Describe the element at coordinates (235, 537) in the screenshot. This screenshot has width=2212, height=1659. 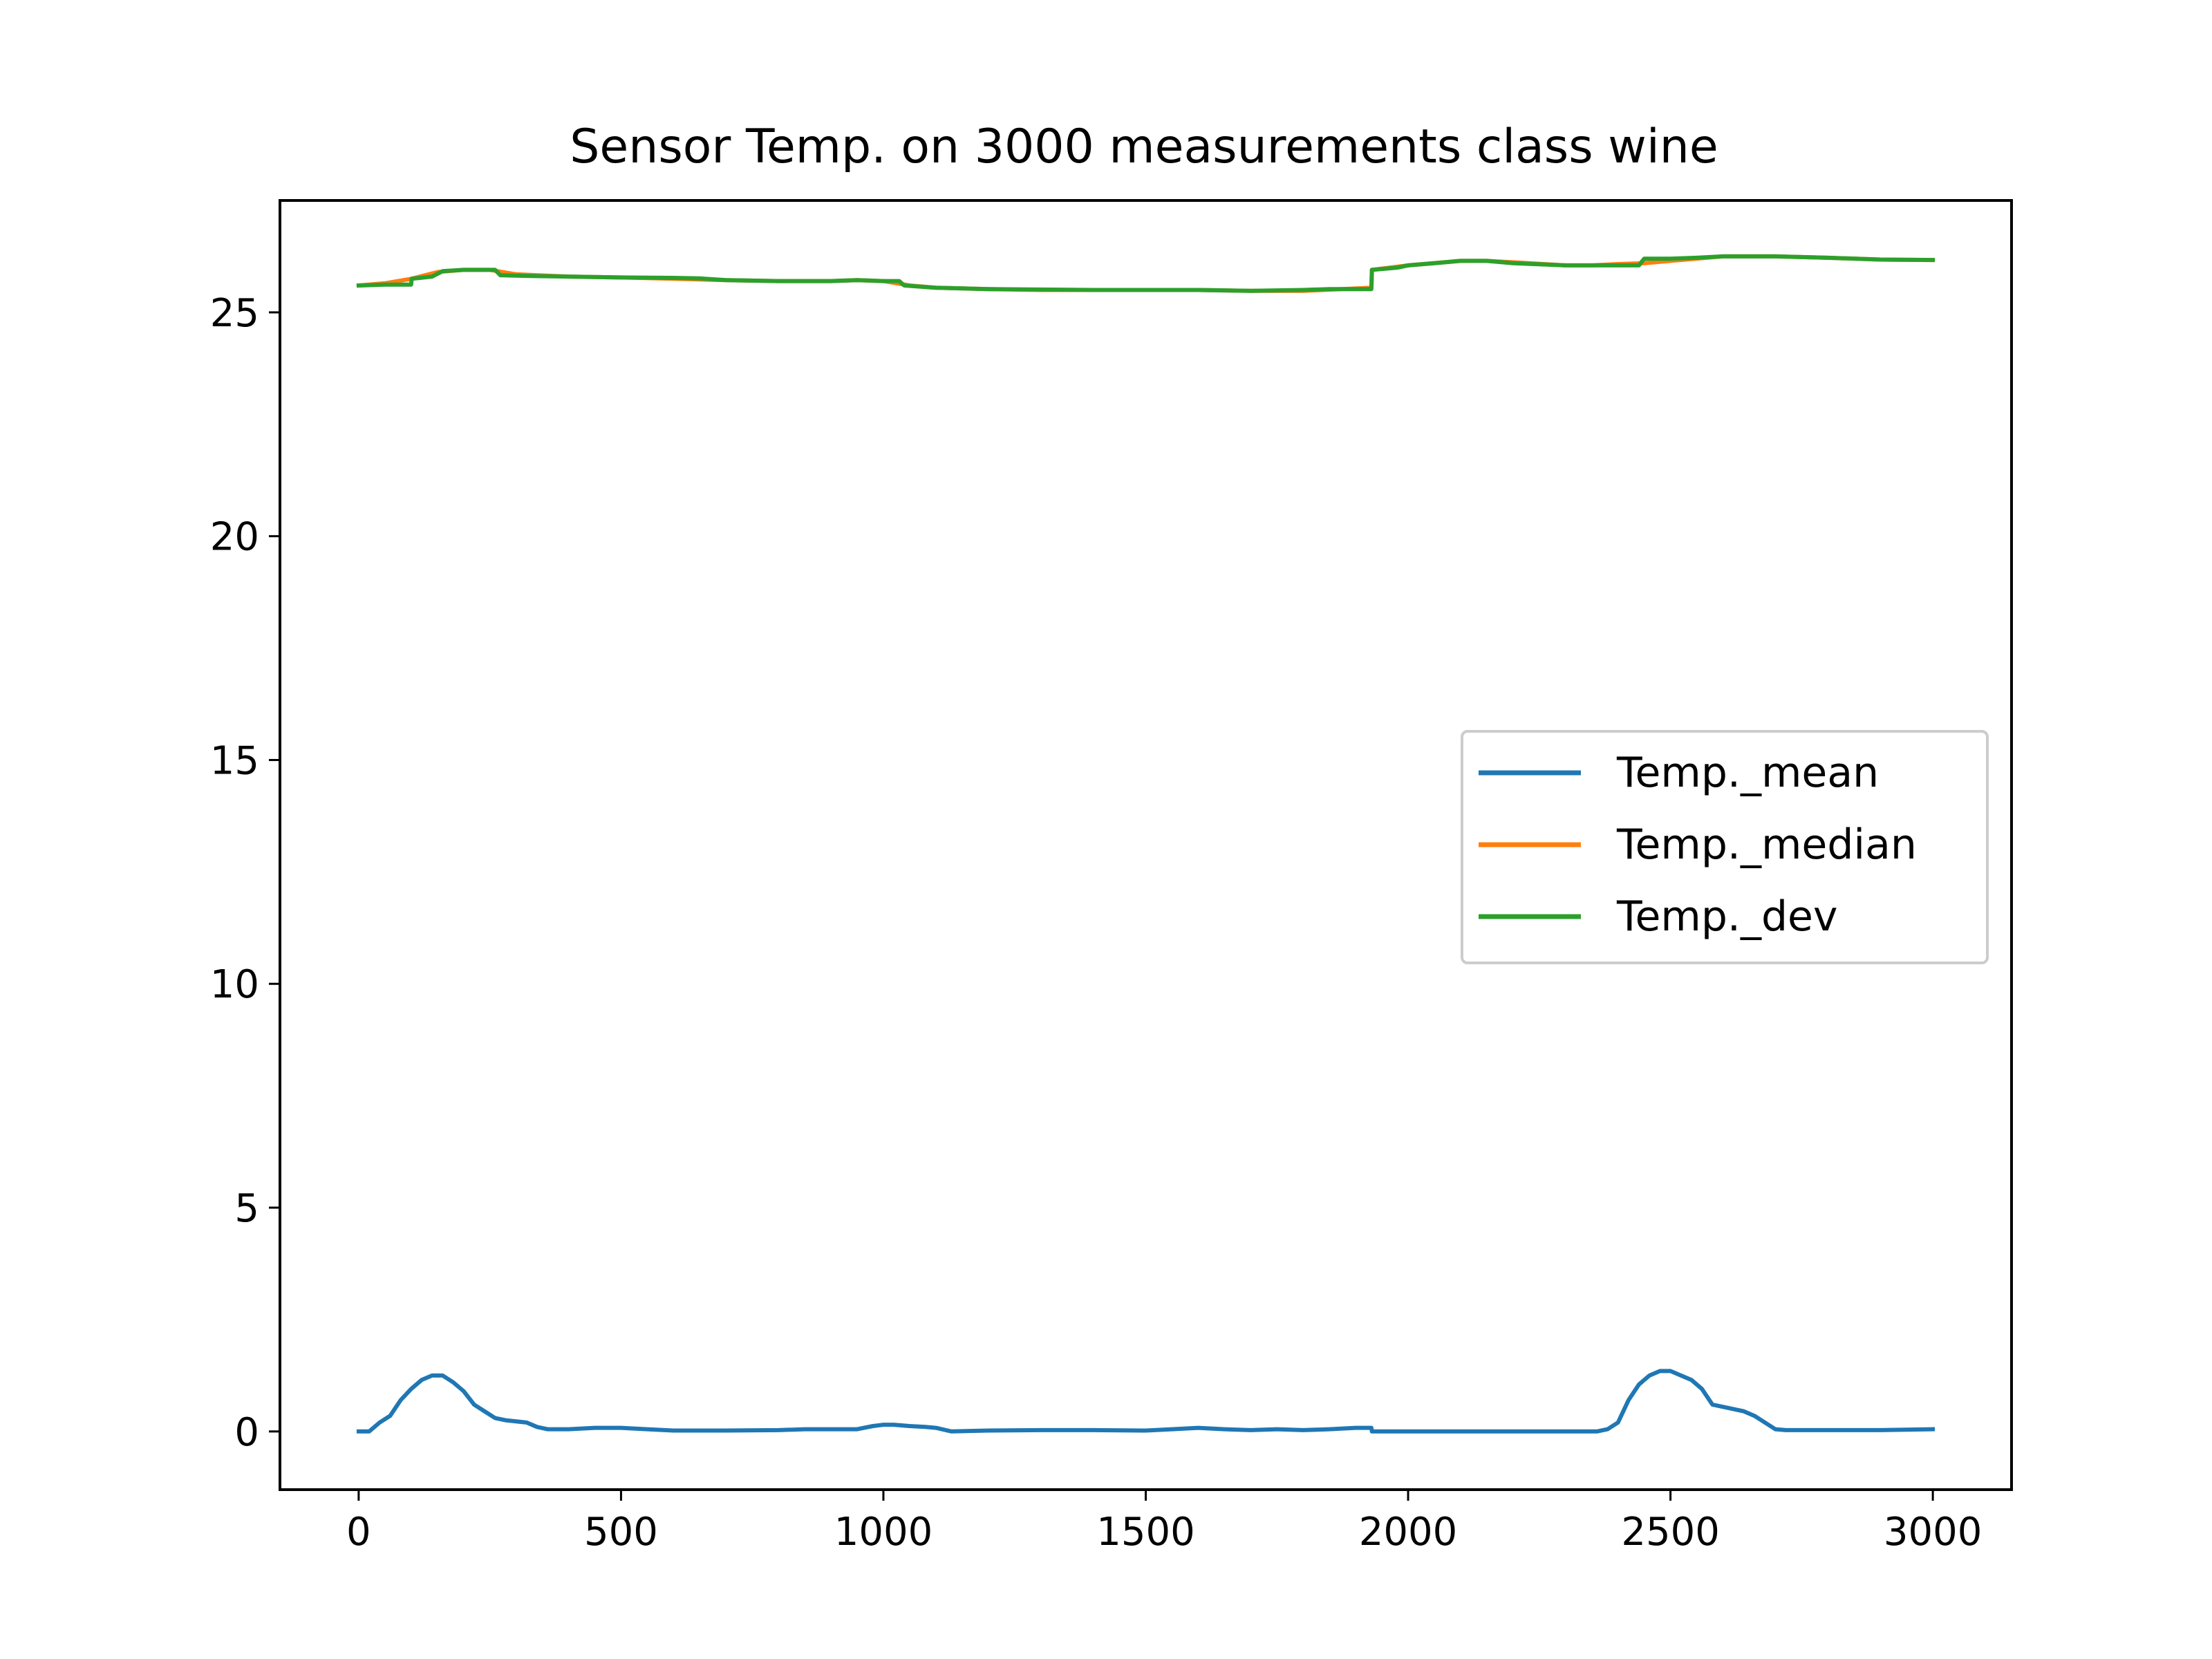
I see `y-tick-label: 20` at that location.